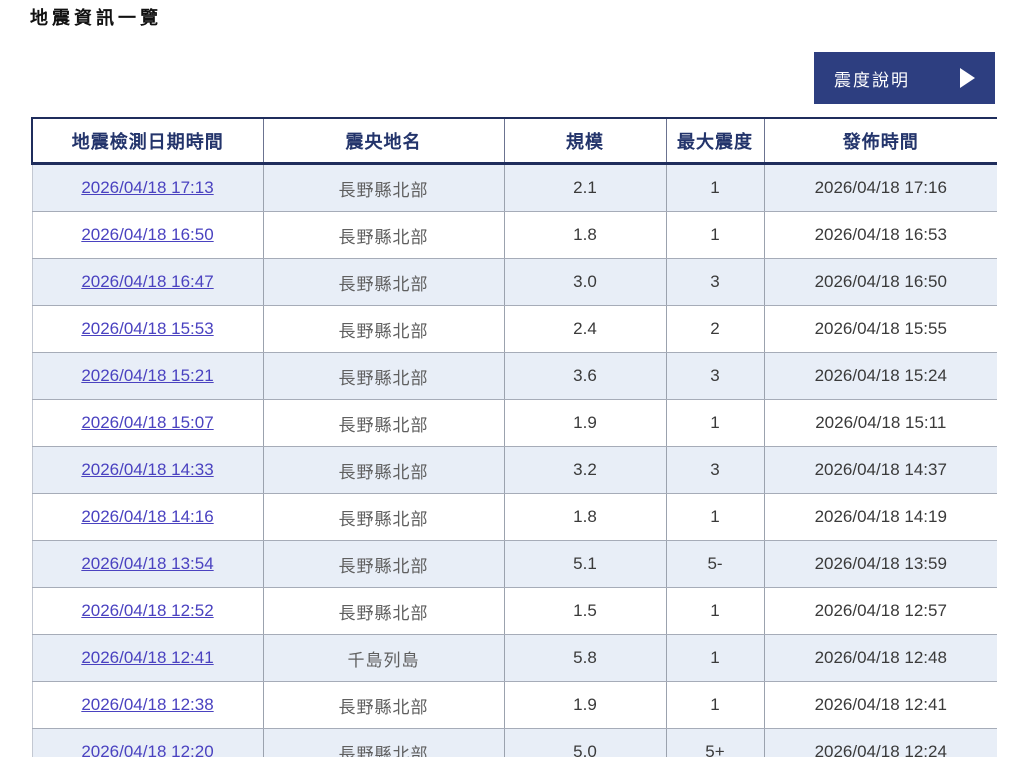 The image size is (1024, 757). I want to click on cell-publish-time: 2026/04/18 15:11, so click(880, 423).